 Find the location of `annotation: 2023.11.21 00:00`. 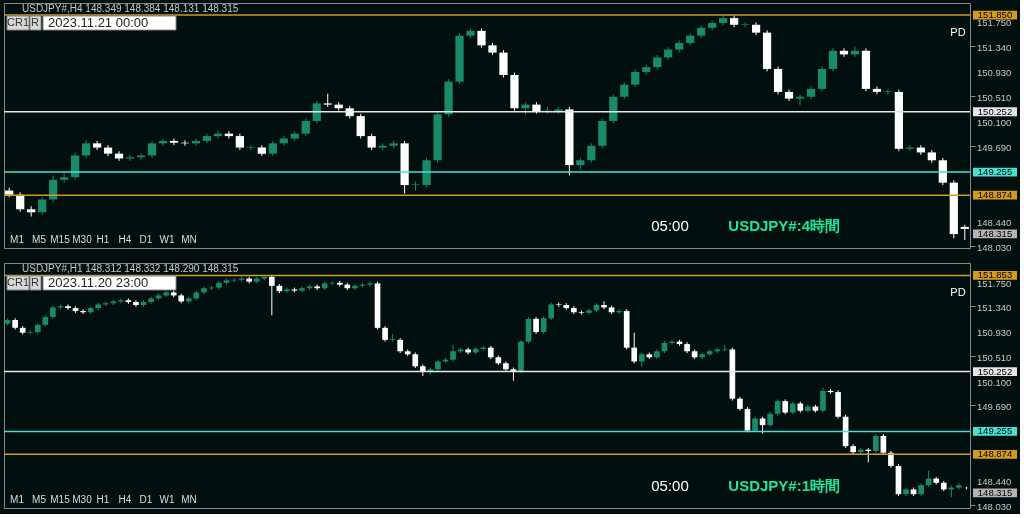

annotation: 2023.11.21 00:00 is located at coordinates (98, 22).